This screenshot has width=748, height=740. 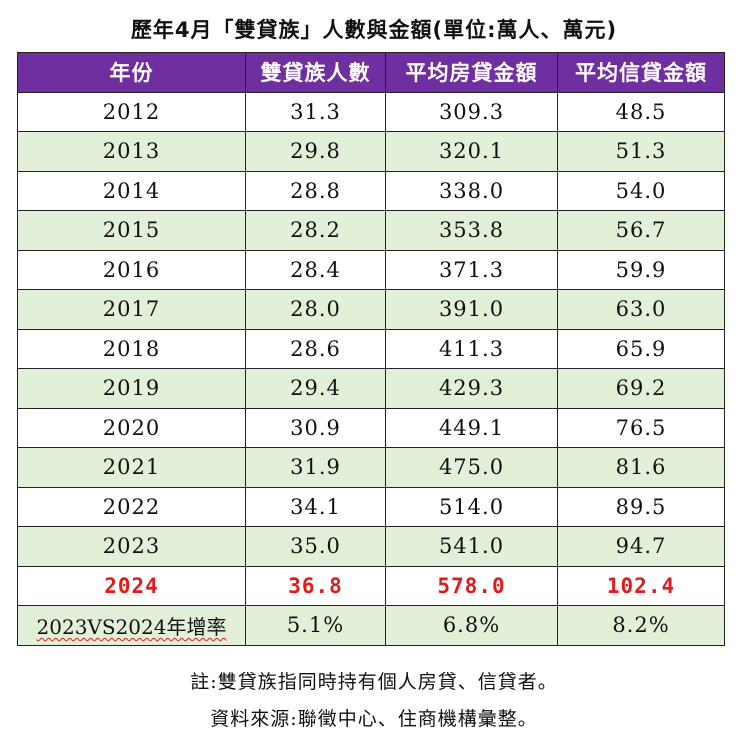 I want to click on credit-cell: 94.7, so click(x=641, y=546).